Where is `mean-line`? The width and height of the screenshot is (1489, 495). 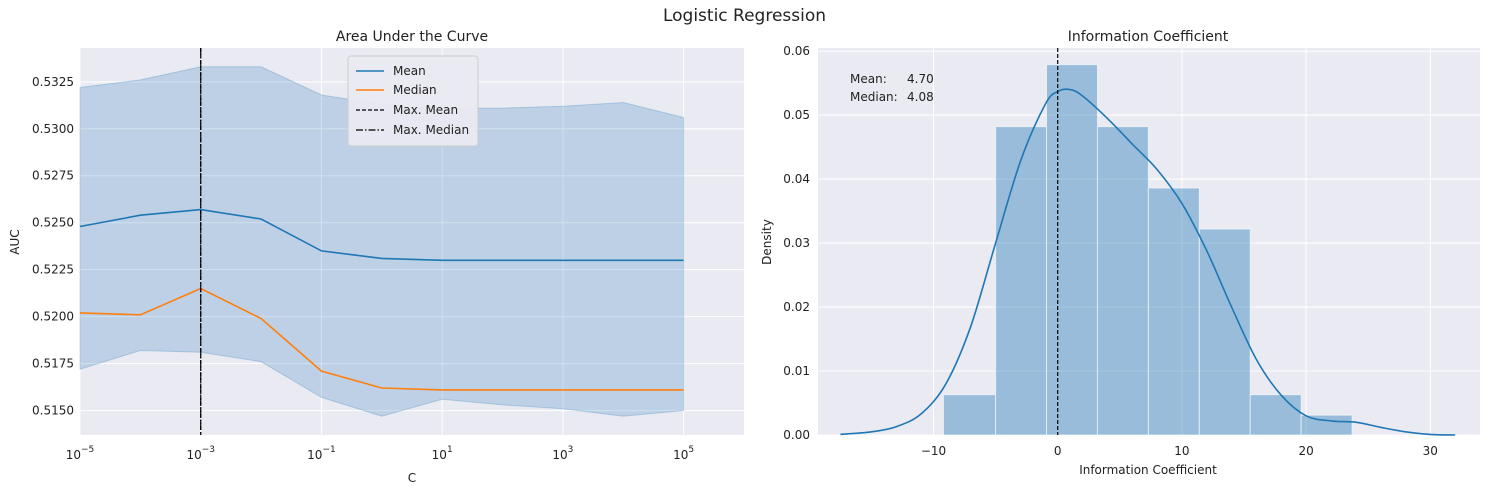 mean-line is located at coordinates (381, 235).